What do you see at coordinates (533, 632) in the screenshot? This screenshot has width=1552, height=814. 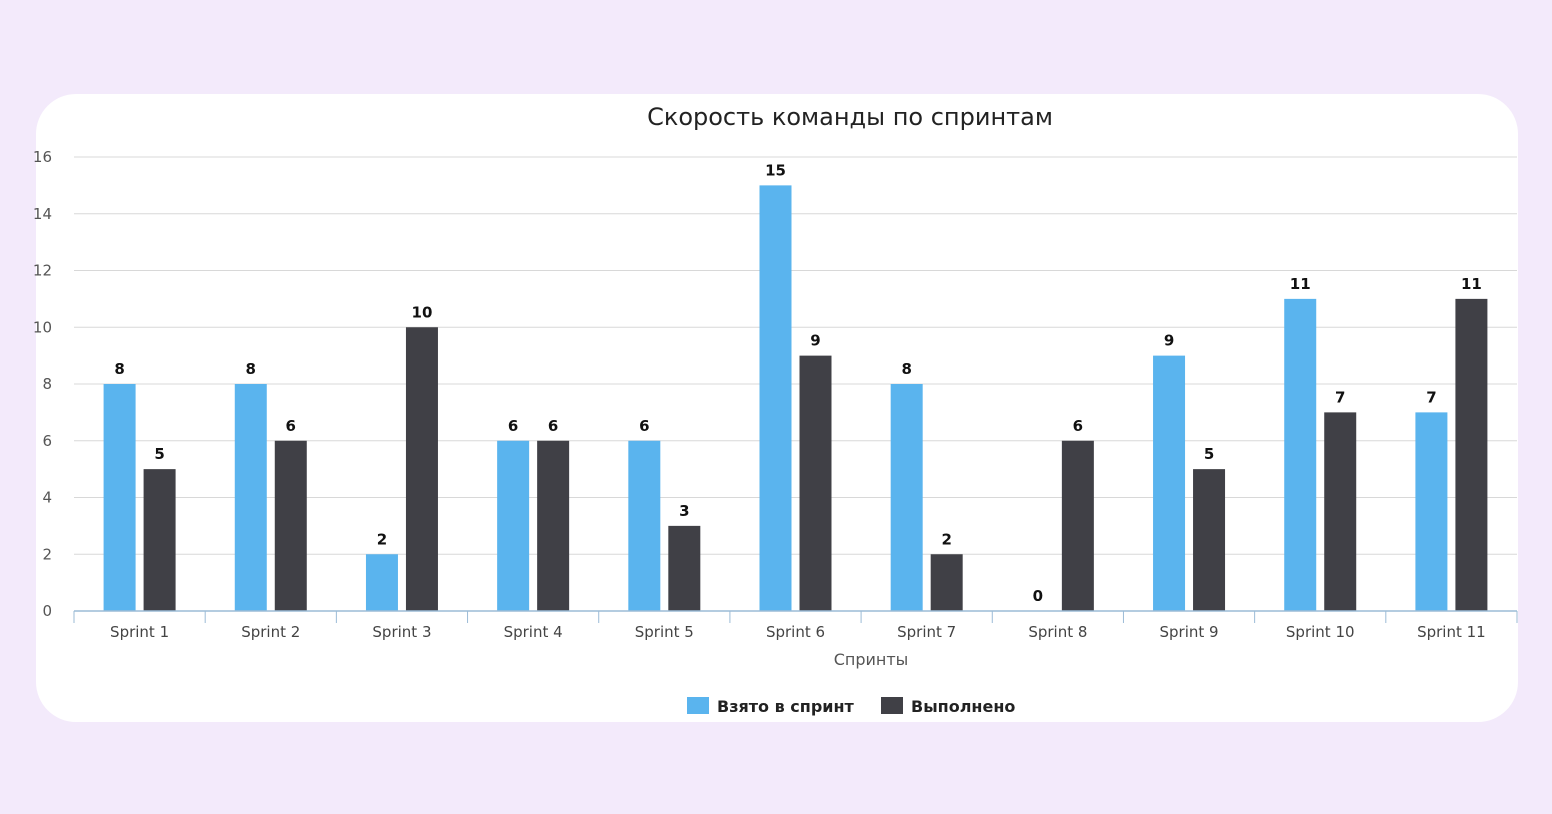 I see `x-tick-label: Sprint 4` at bounding box center [533, 632].